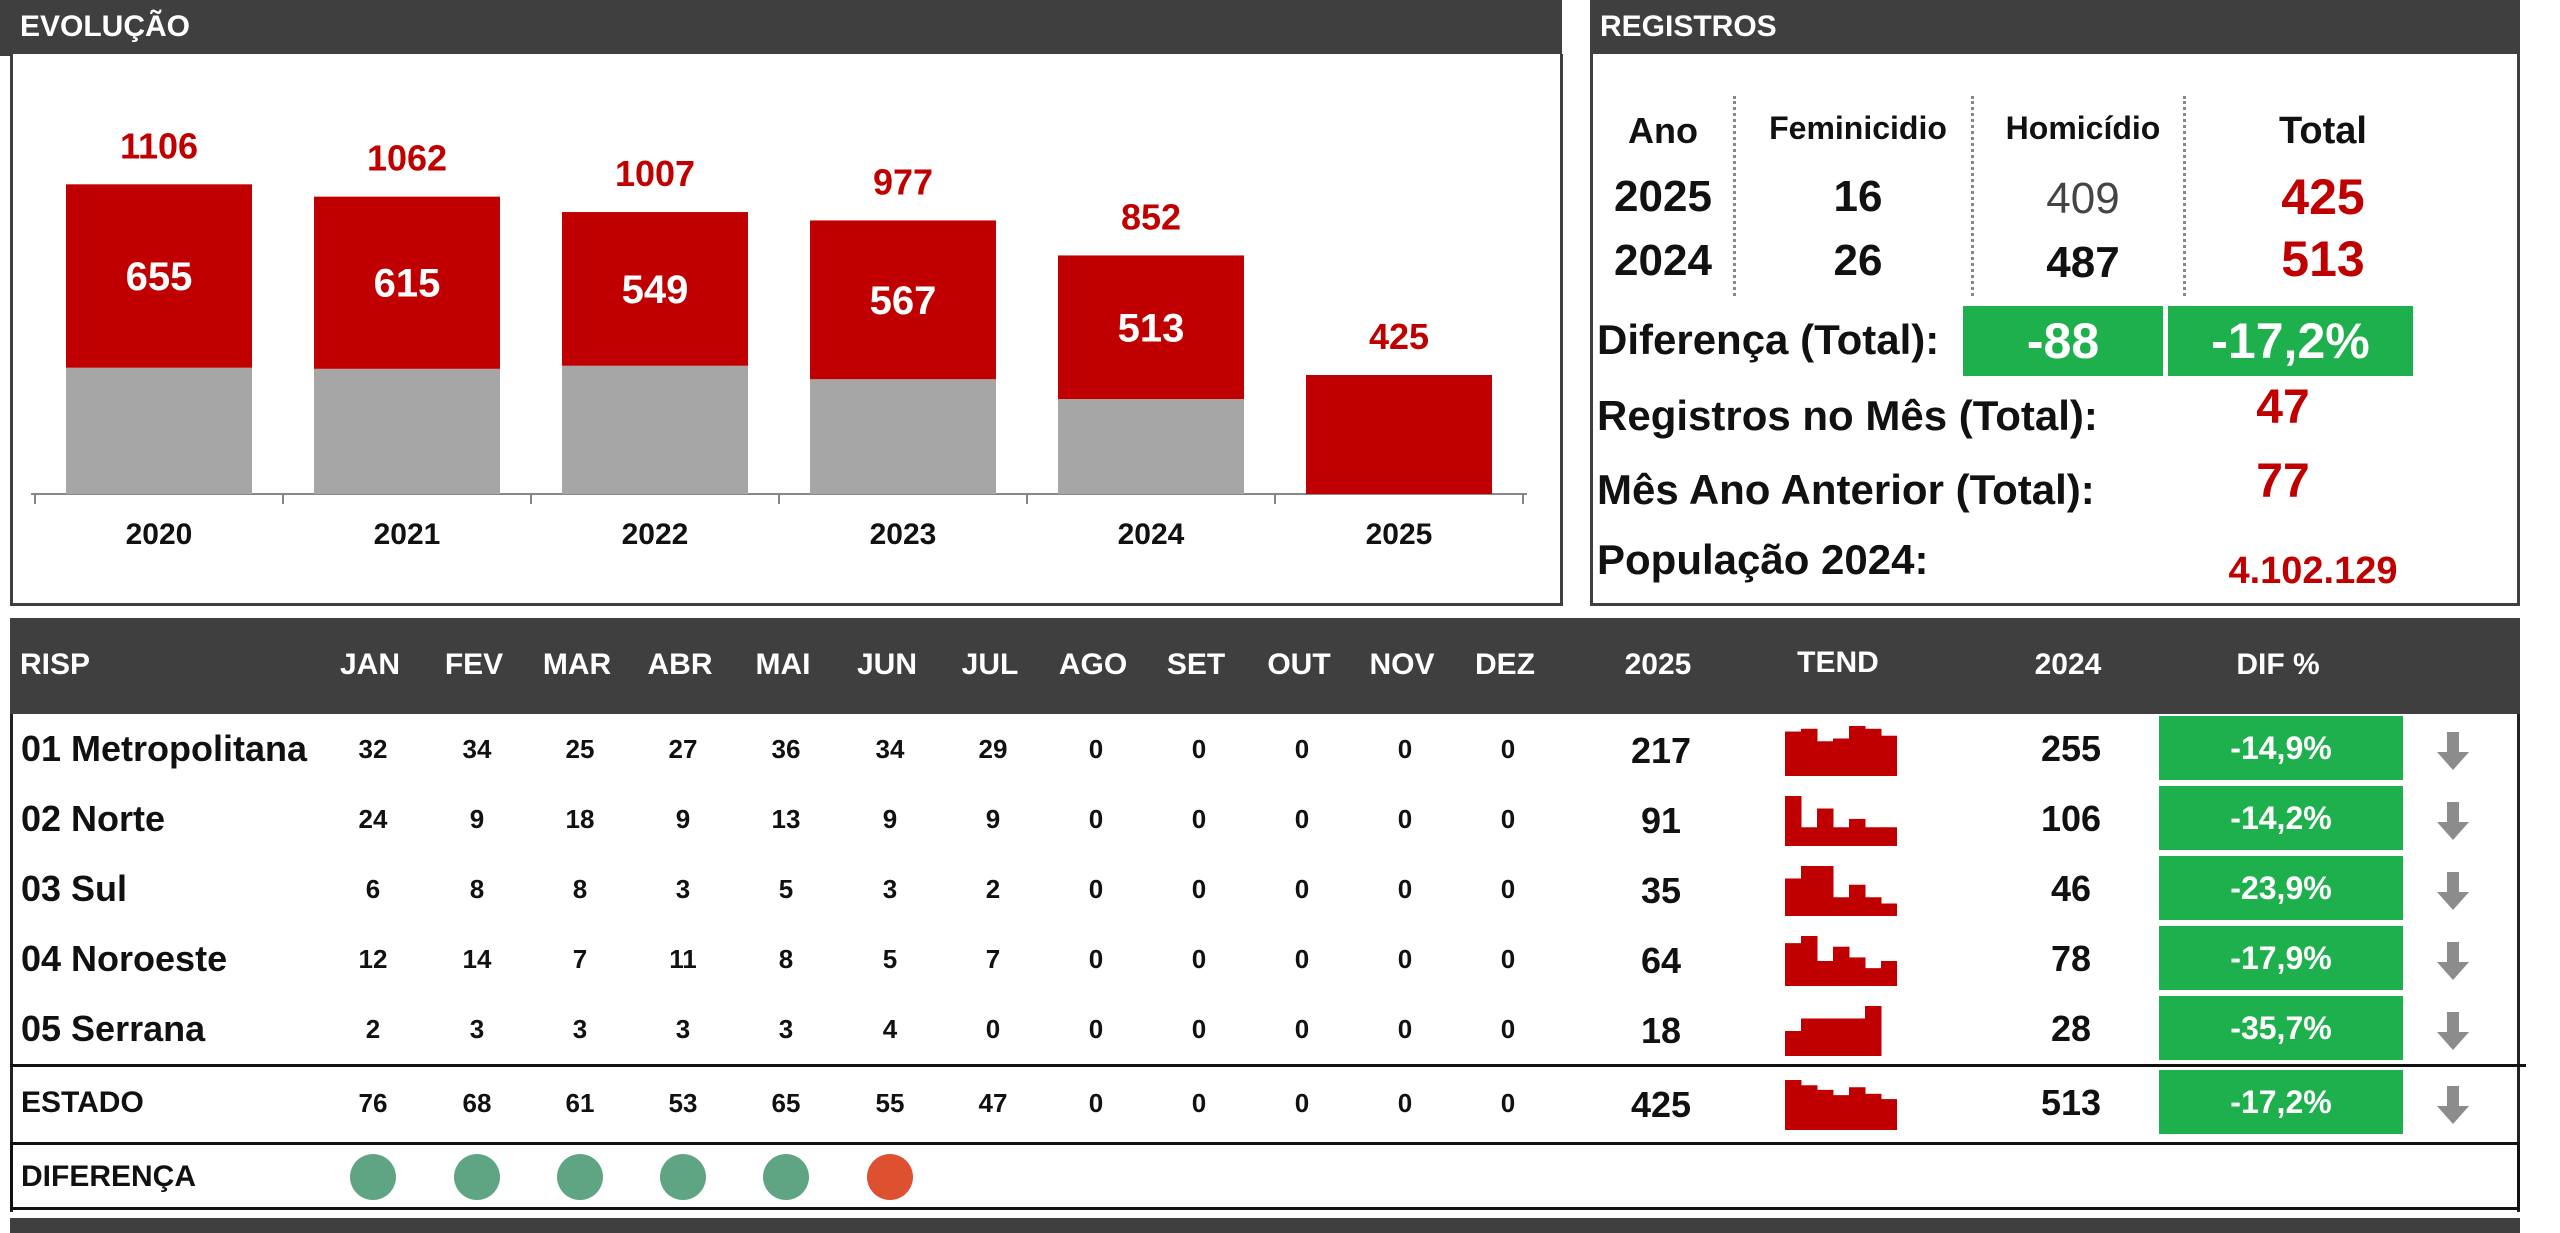  I want to click on reg-mes-value: 47, so click(2283, 407).